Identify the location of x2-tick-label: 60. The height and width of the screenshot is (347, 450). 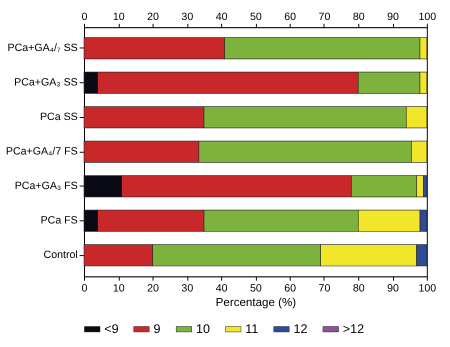
(290, 288).